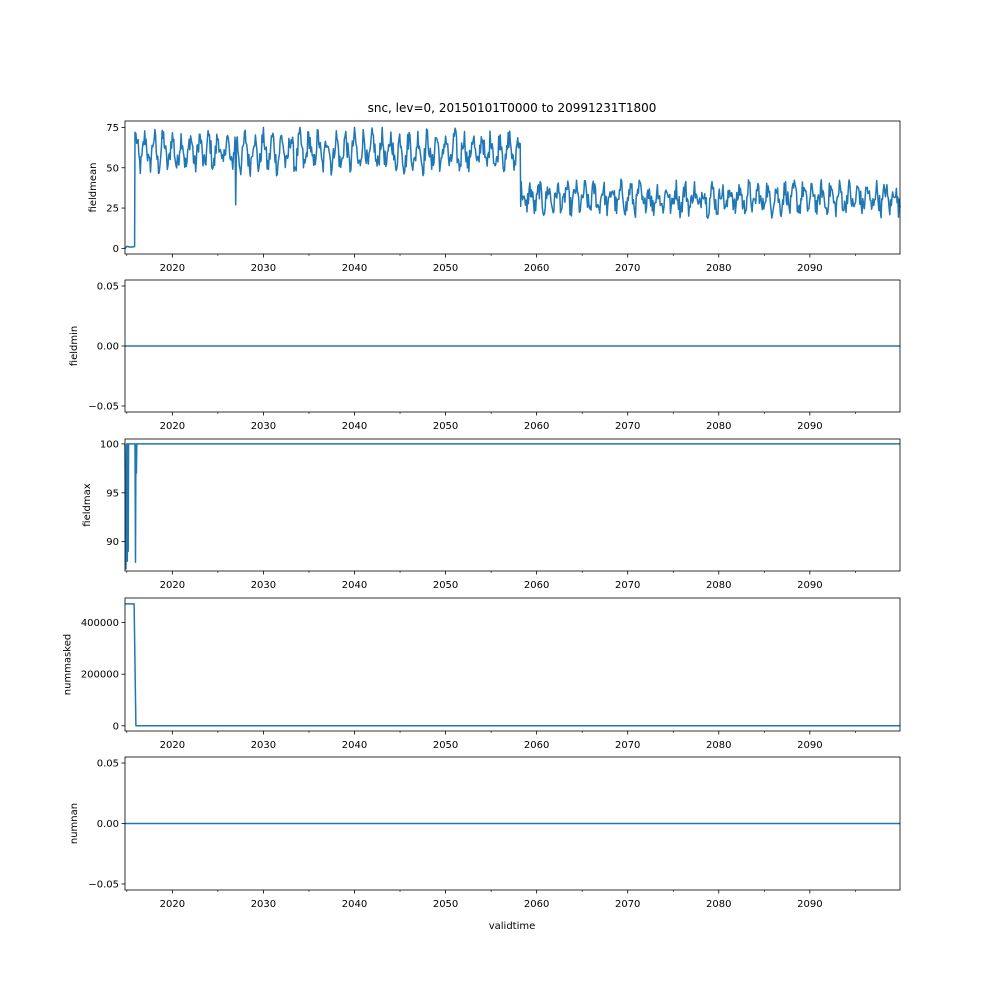 This screenshot has width=1000, height=1000. What do you see at coordinates (93, 188) in the screenshot?
I see `y-axis-label: fieldmean` at bounding box center [93, 188].